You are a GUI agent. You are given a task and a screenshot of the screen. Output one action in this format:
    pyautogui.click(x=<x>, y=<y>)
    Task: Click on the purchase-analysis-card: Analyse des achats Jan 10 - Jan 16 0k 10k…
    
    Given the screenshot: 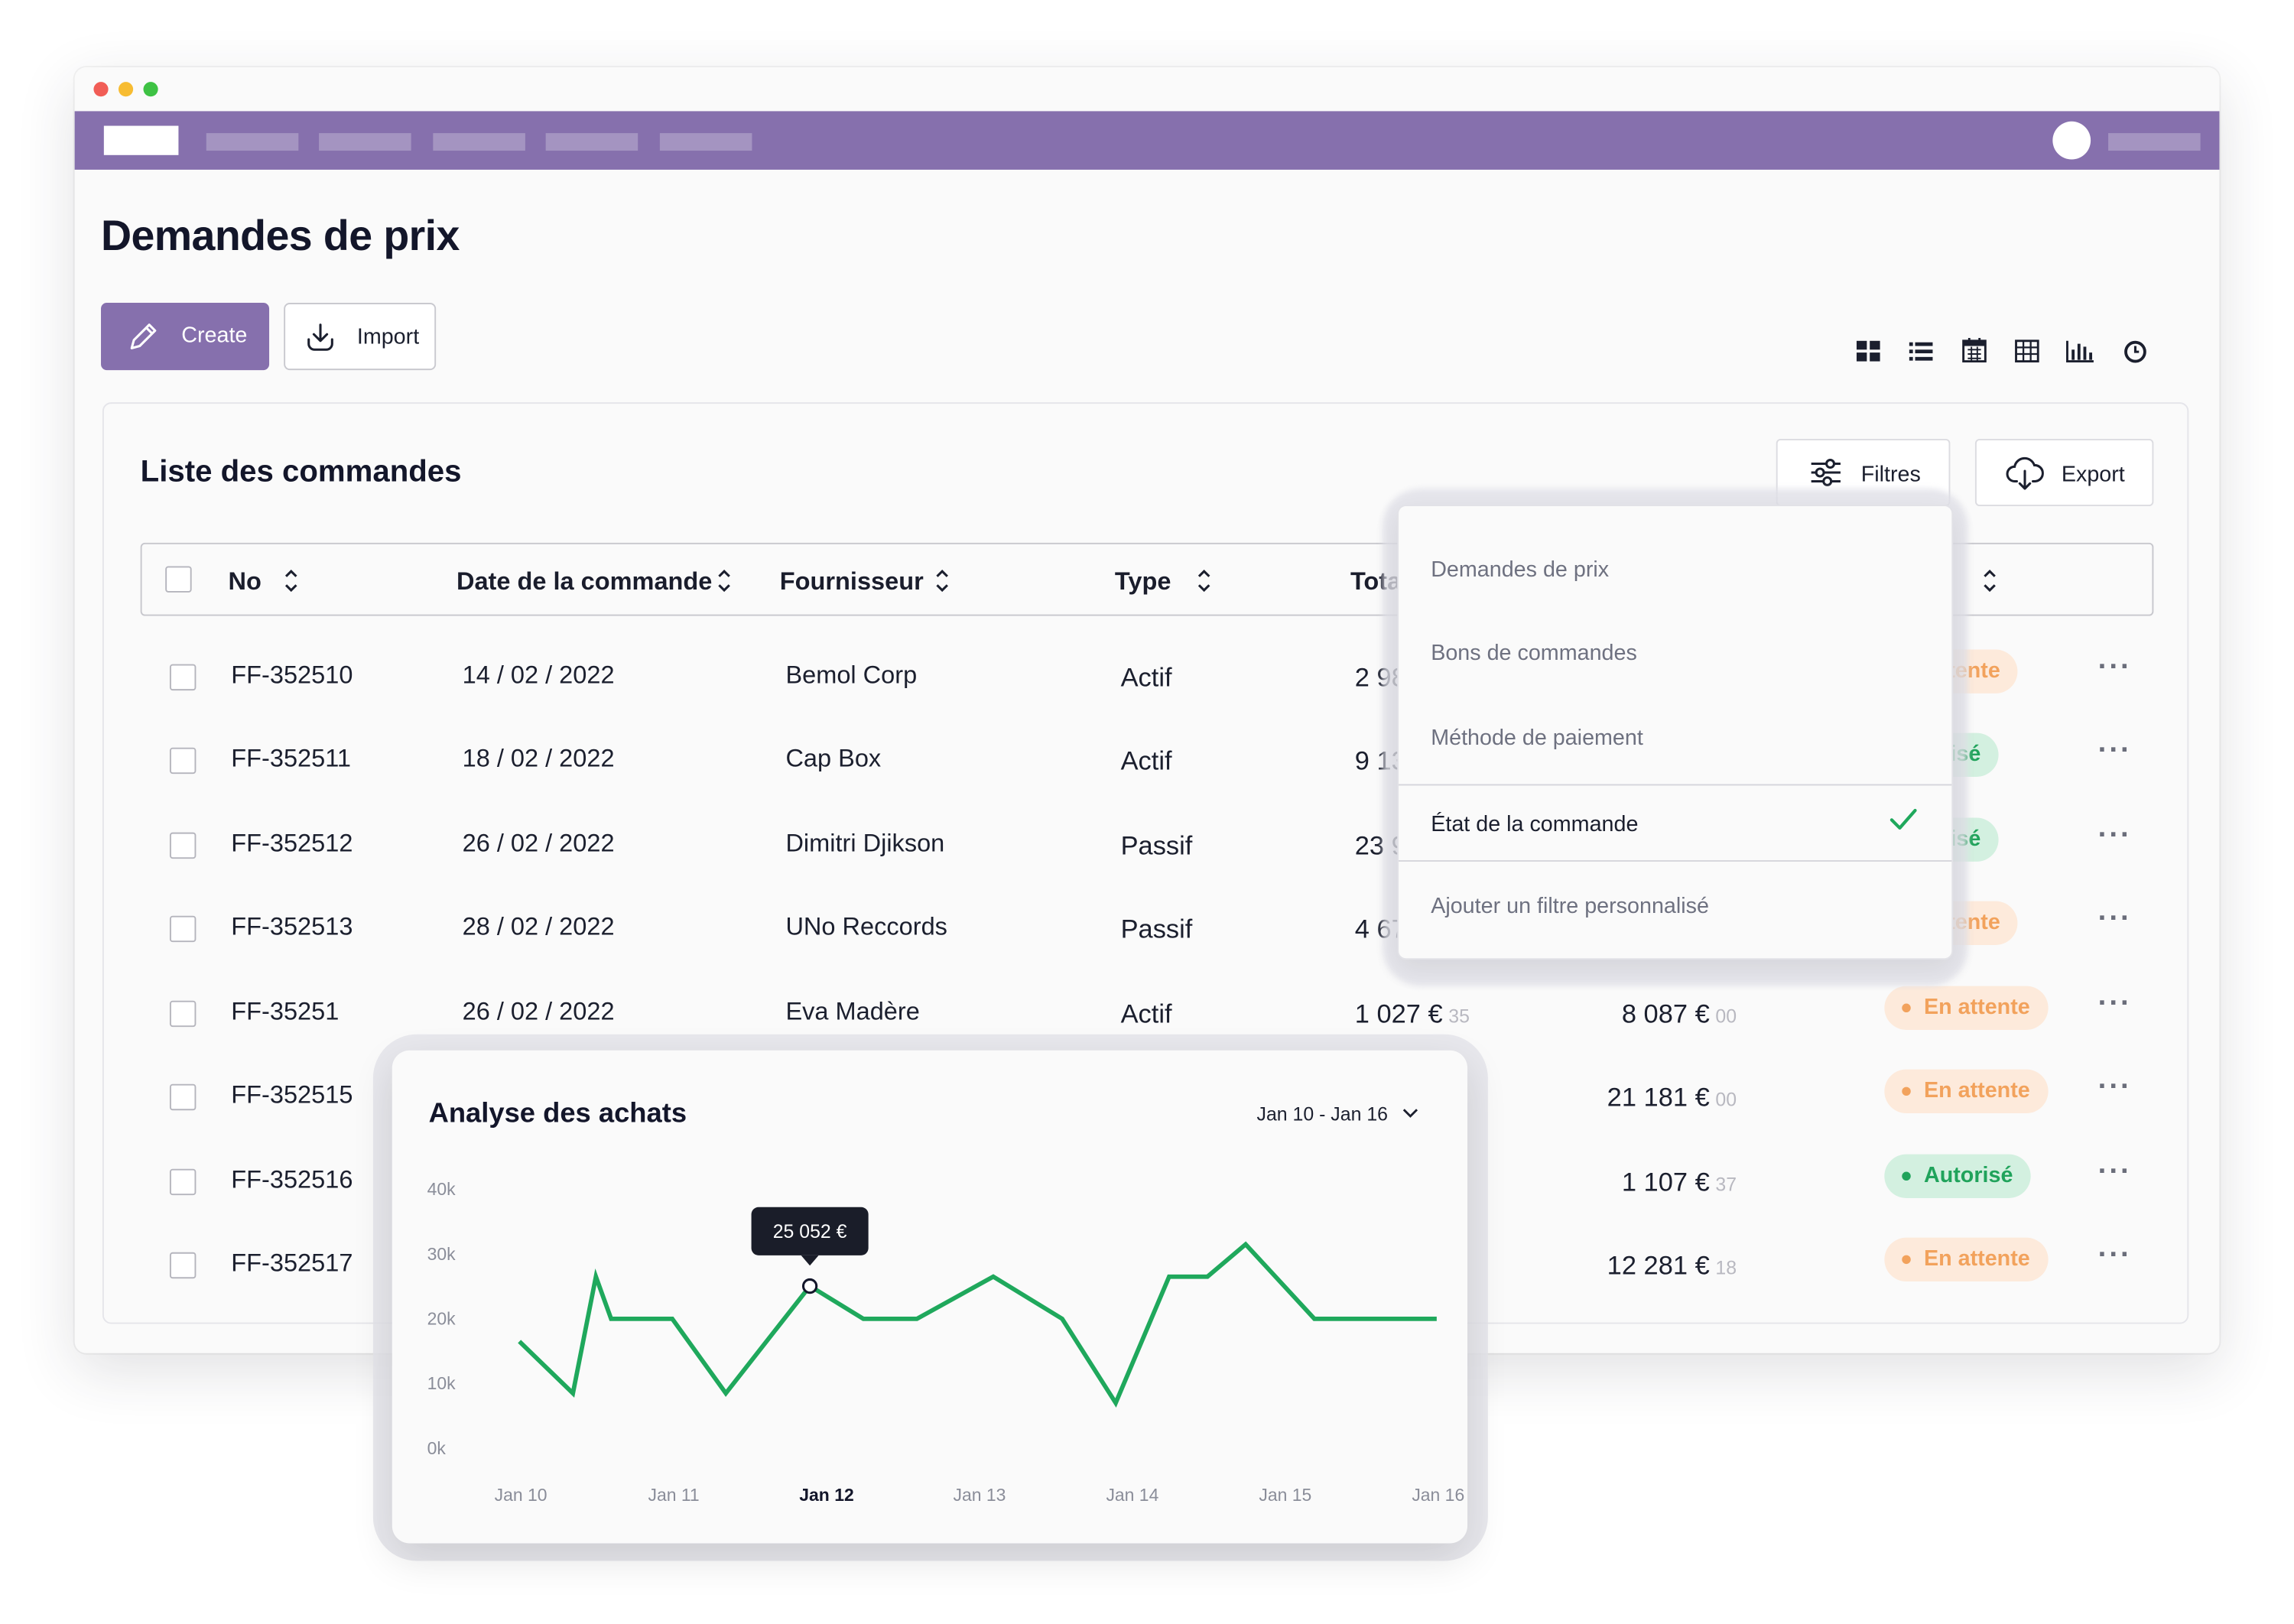 What is the action you would take?
    pyautogui.click(x=930, y=1297)
    